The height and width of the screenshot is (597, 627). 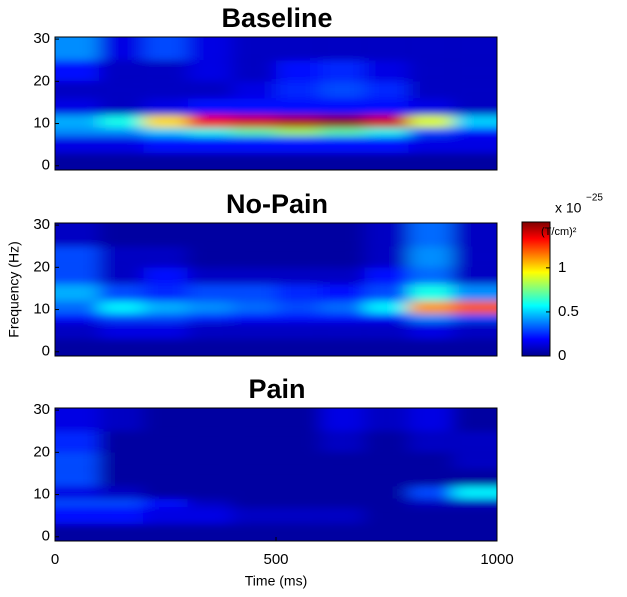 What do you see at coordinates (276, 581) in the screenshot?
I see `x-axis-label: Time (ms)` at bounding box center [276, 581].